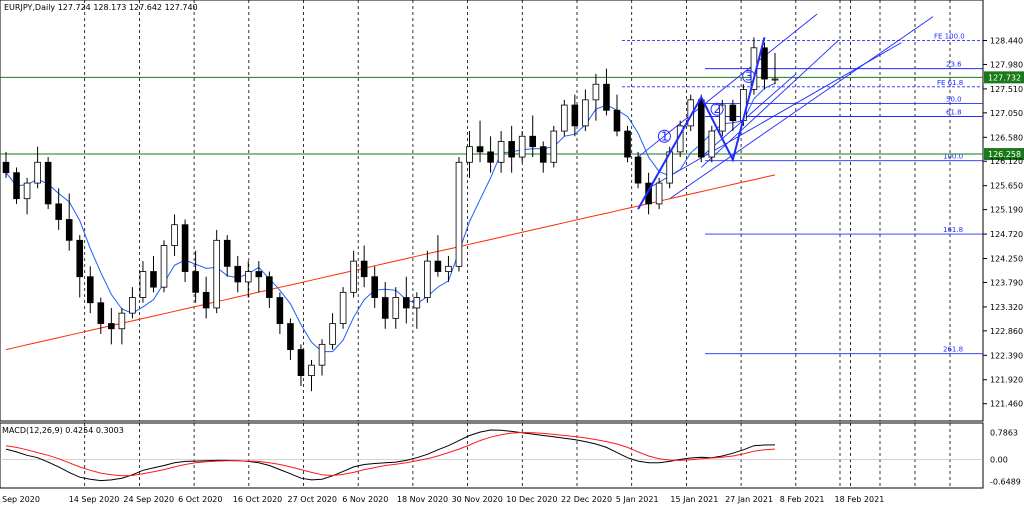  What do you see at coordinates (94, 499) in the screenshot?
I see `date-tick-label: 14 Sep 2020` at bounding box center [94, 499].